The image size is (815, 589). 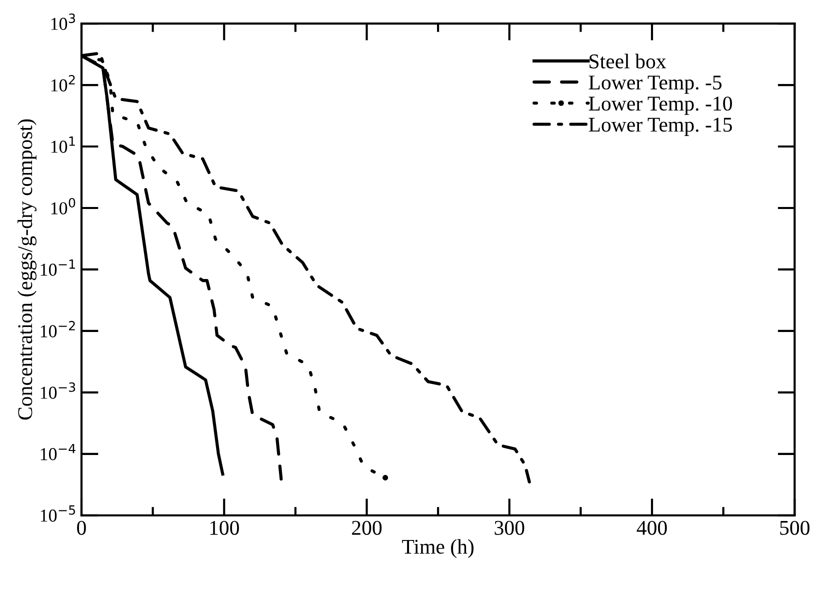 What do you see at coordinates (655, 85) in the screenshot?
I see `legend-label: Lower Temp. -5` at bounding box center [655, 85].